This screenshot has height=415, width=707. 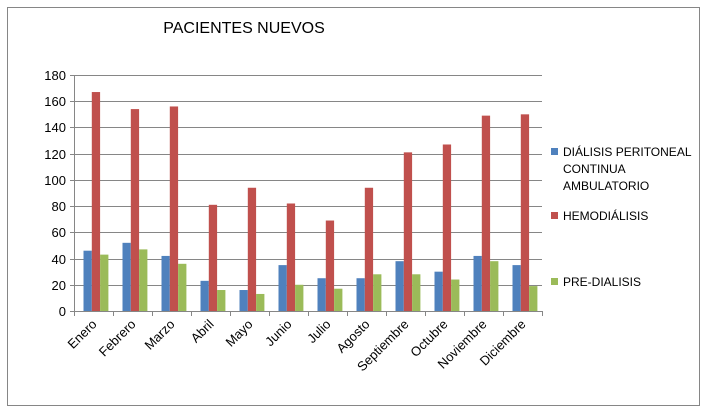 What do you see at coordinates (59, 232) in the screenshot?
I see `y-tick-label: 60` at bounding box center [59, 232].